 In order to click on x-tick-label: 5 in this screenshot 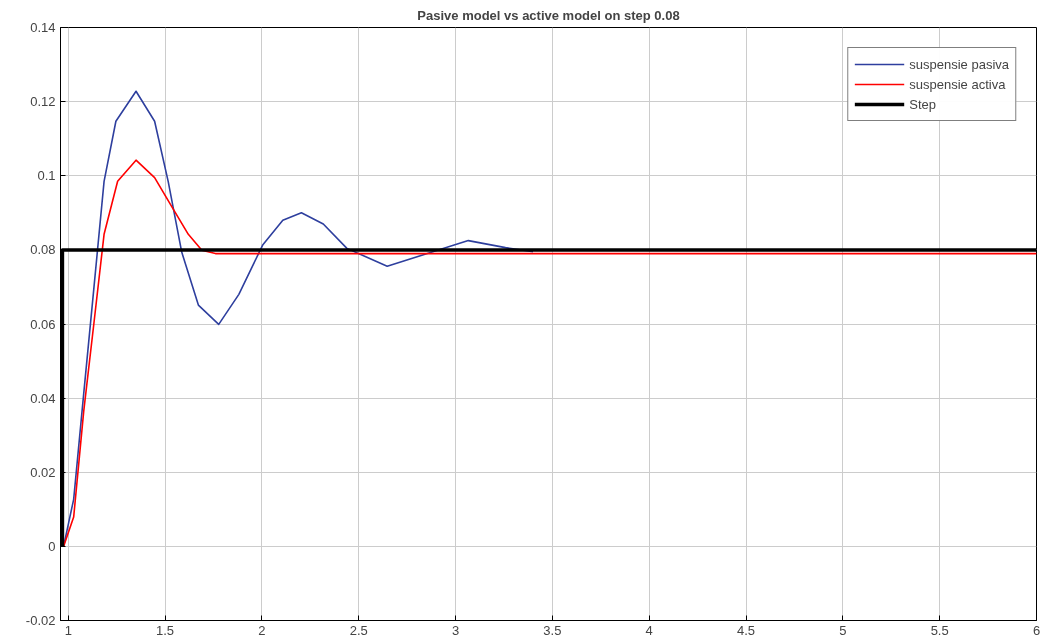, I will do `click(843, 629)`.